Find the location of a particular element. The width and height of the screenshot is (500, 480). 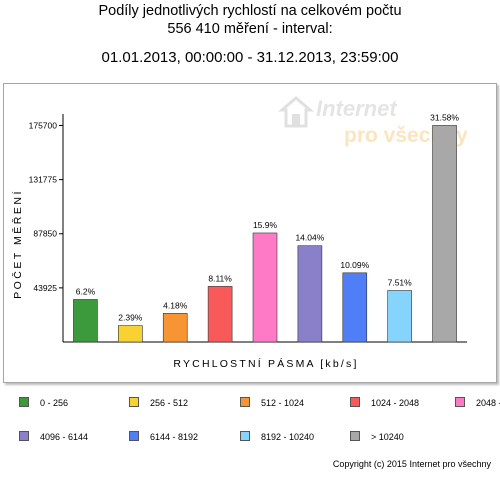

legend-label: 1024 - 2048 is located at coordinates (395, 403).